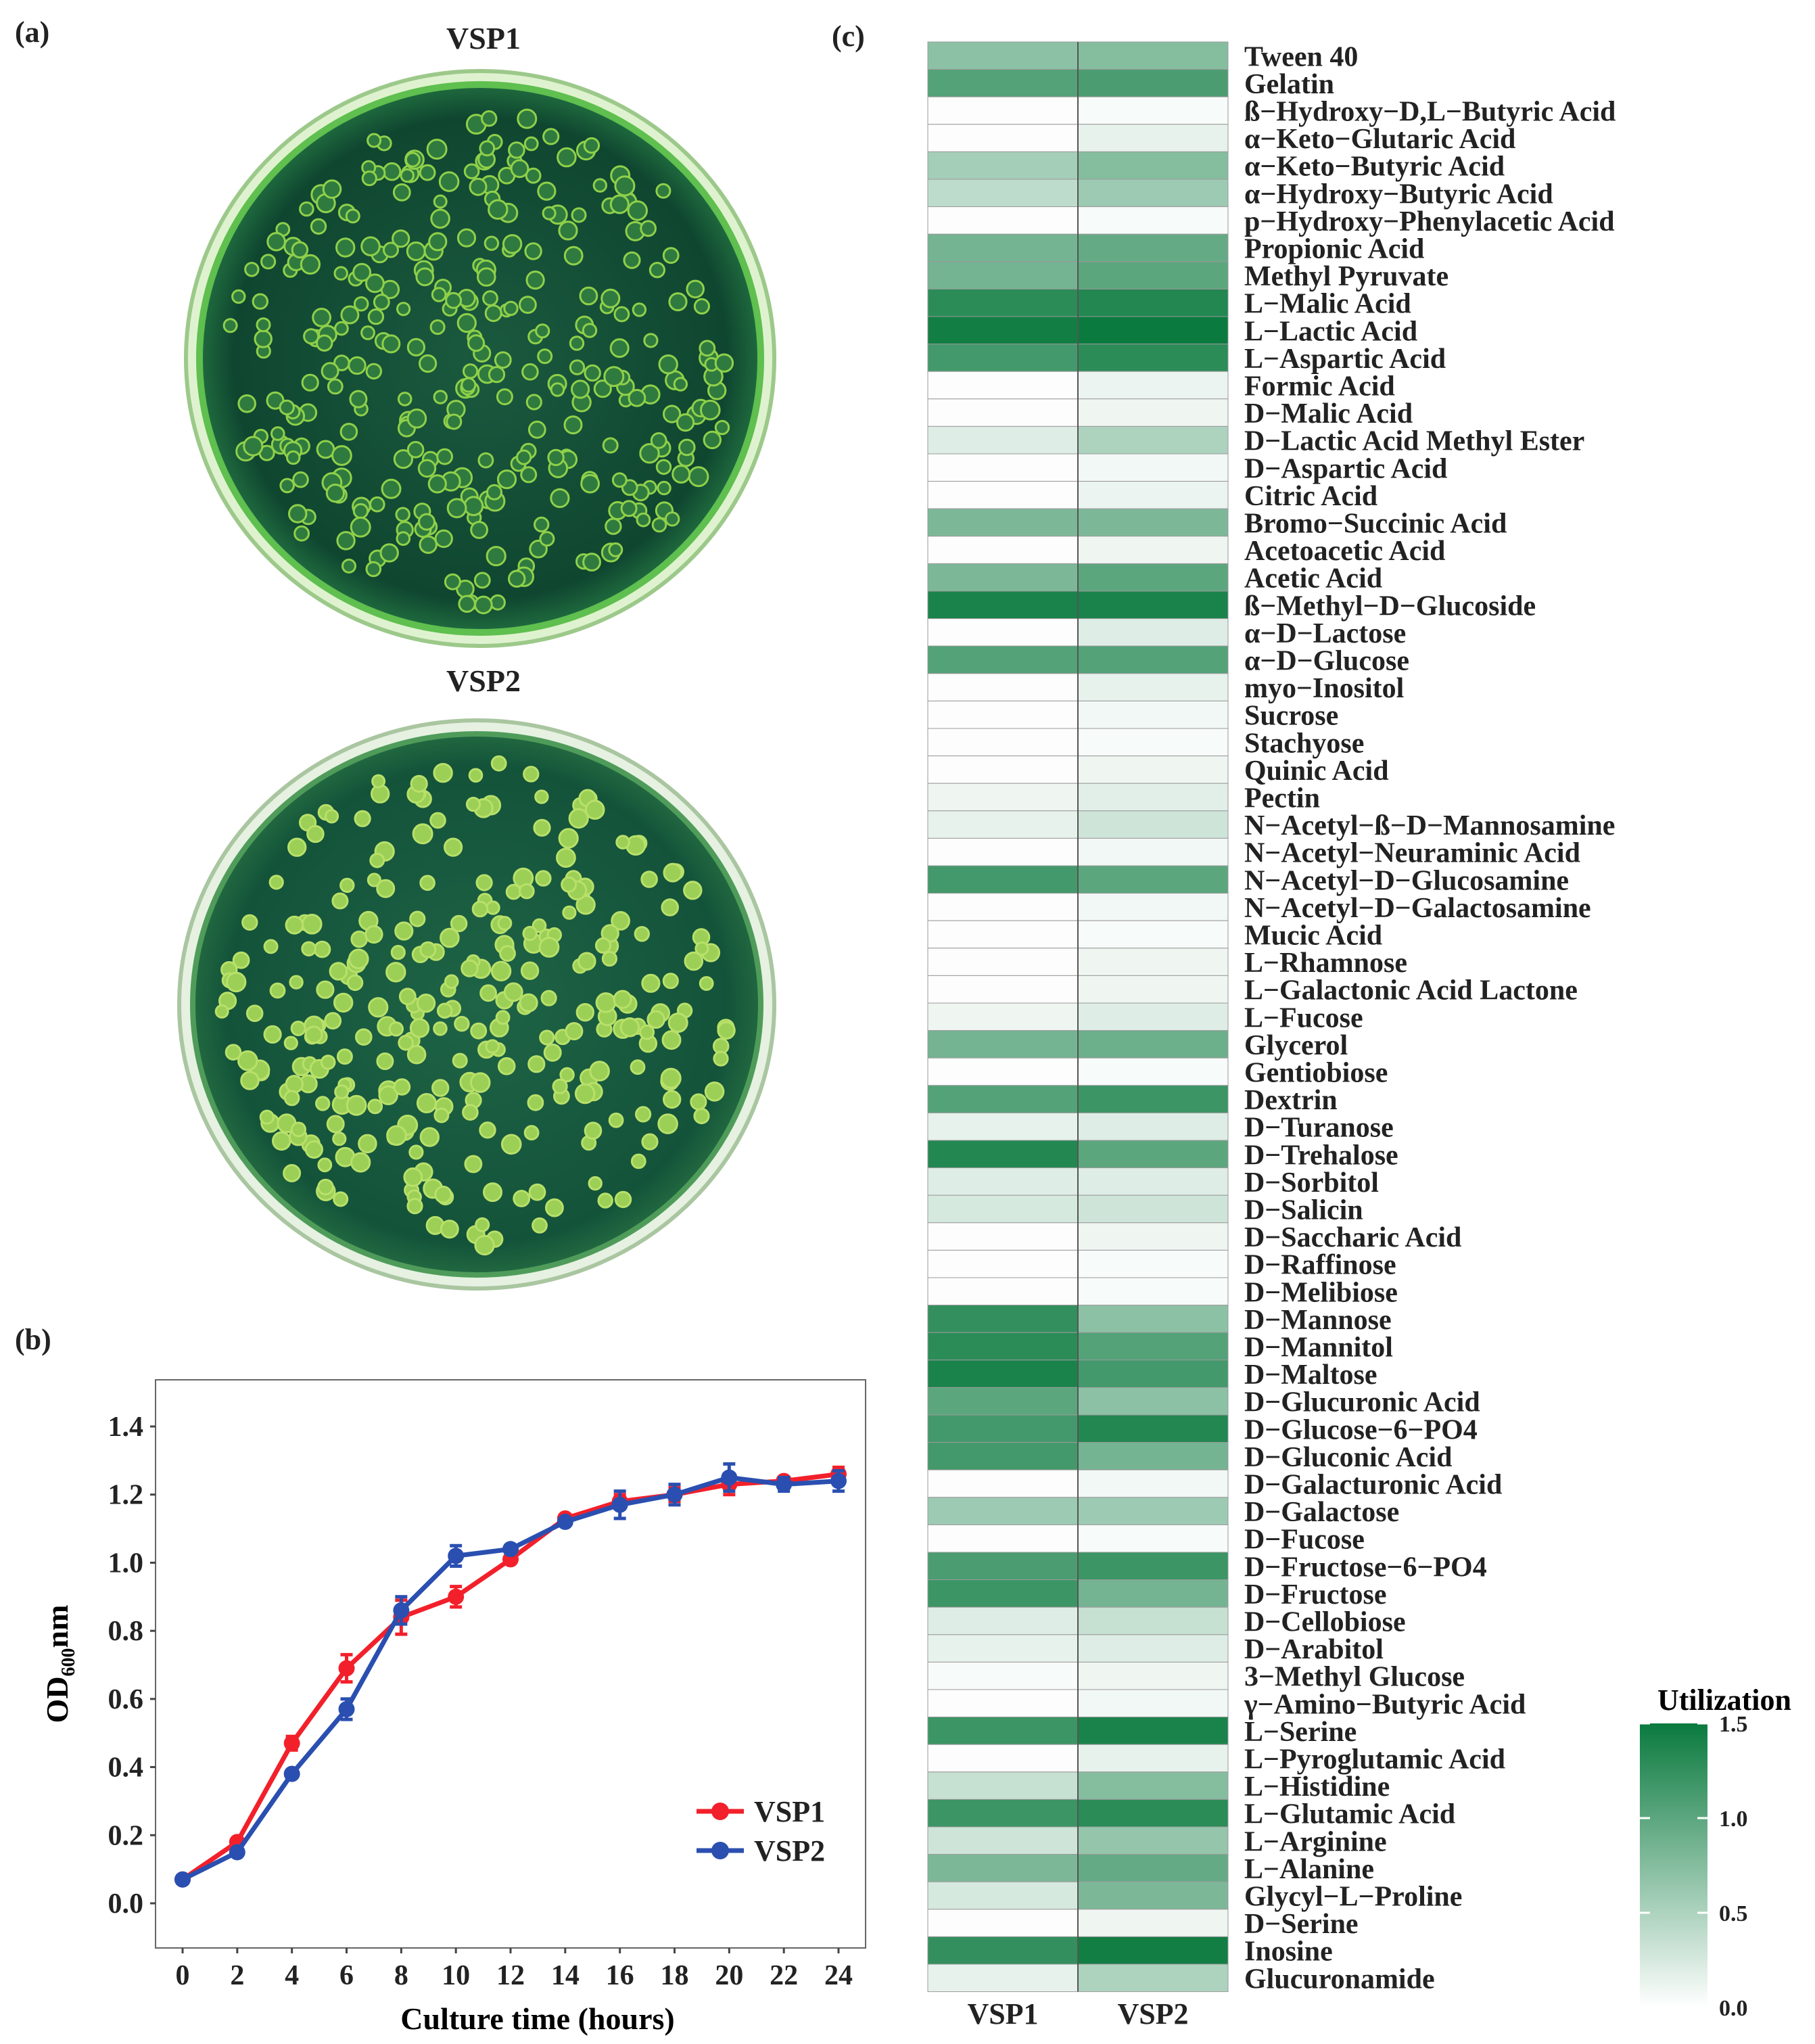  I want to click on heatmap-row-label: α−D−Lactose, so click(1325, 633).